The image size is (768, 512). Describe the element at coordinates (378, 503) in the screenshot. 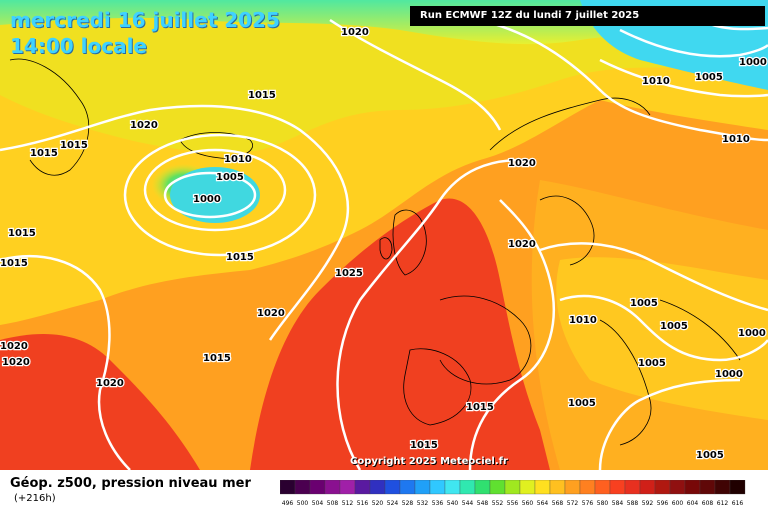

I see `scale-label: 520` at that location.